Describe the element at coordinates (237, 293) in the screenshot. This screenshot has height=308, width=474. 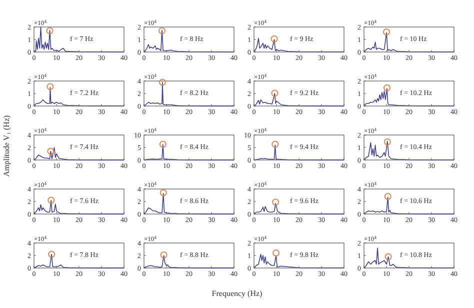
I see `x-axis-title: Frequency (Hz)` at that location.